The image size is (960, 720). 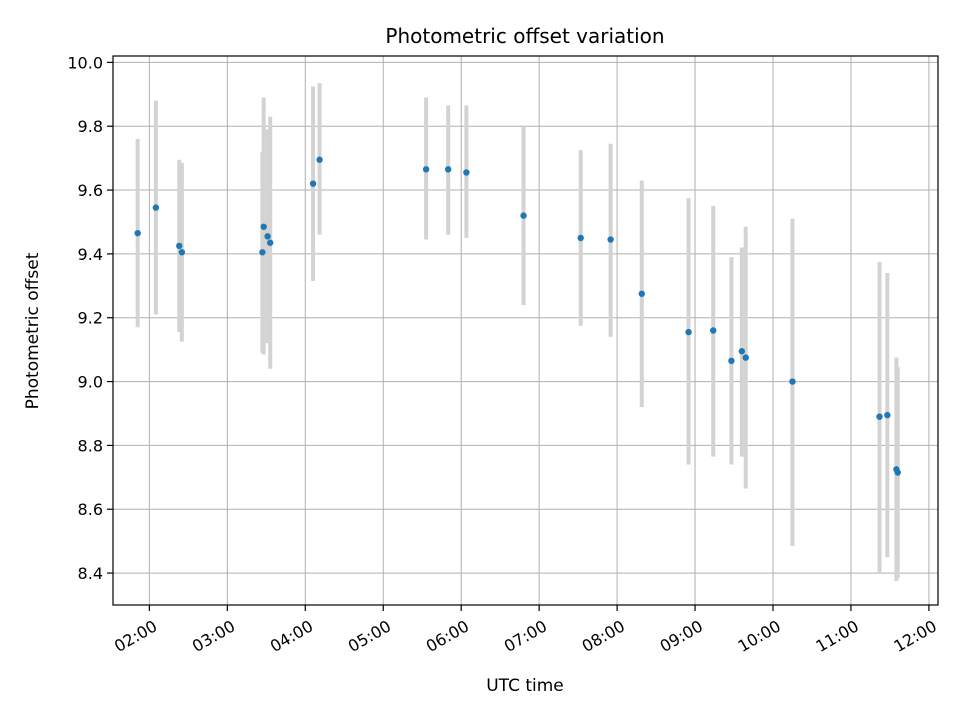 I want to click on y-tick-label: 9.4, so click(x=90, y=254).